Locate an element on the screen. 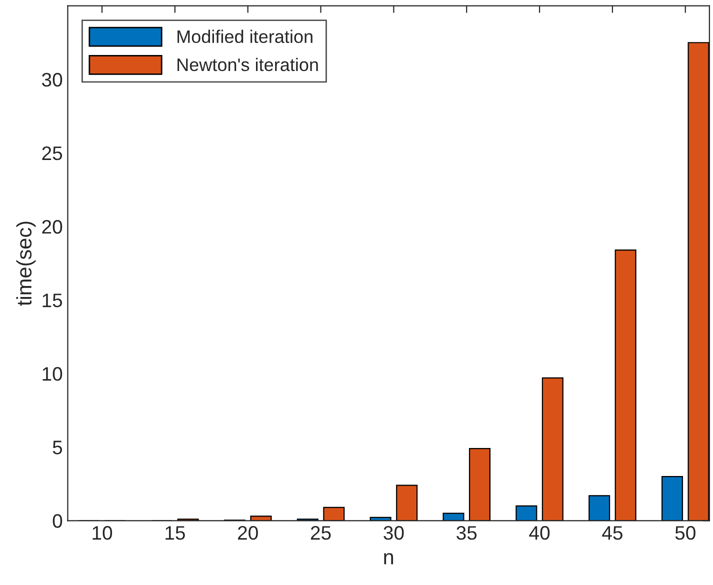 This screenshot has width=713, height=585. y-tick-label: 10 is located at coordinates (52, 374).